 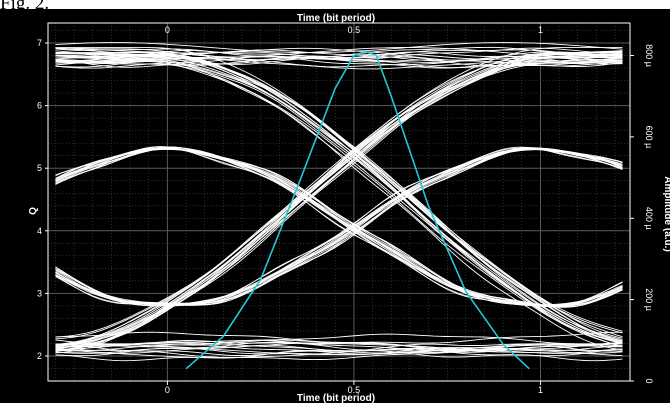 I want to click on y-tick-label-right: 400 µ, so click(x=649, y=218).